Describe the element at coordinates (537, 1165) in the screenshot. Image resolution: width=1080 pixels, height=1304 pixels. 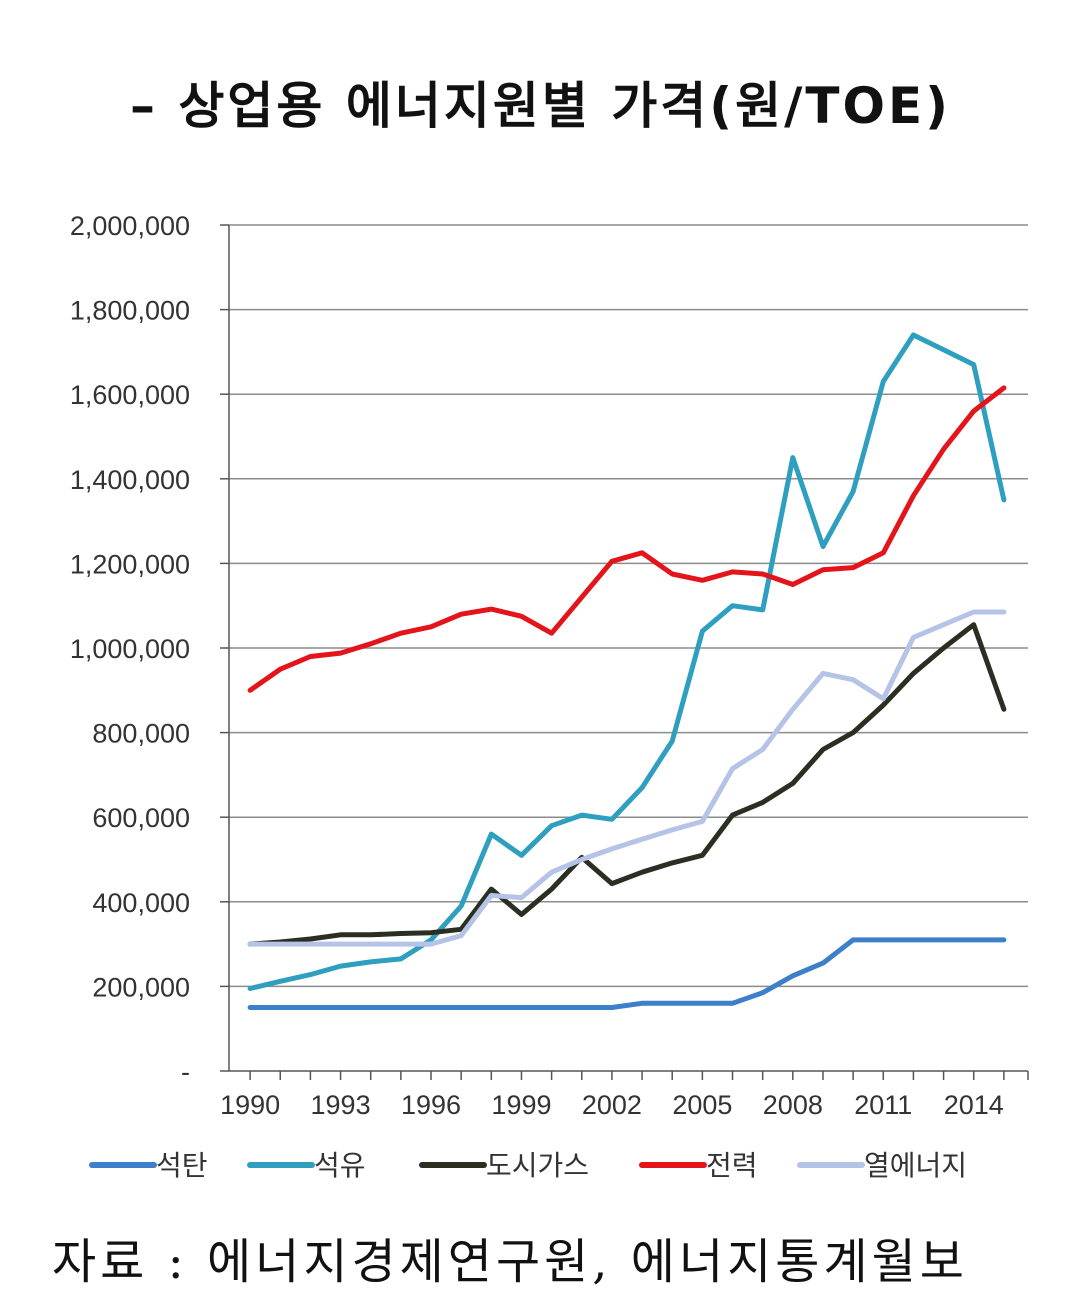
I see `legend-label: 도시가스` at that location.